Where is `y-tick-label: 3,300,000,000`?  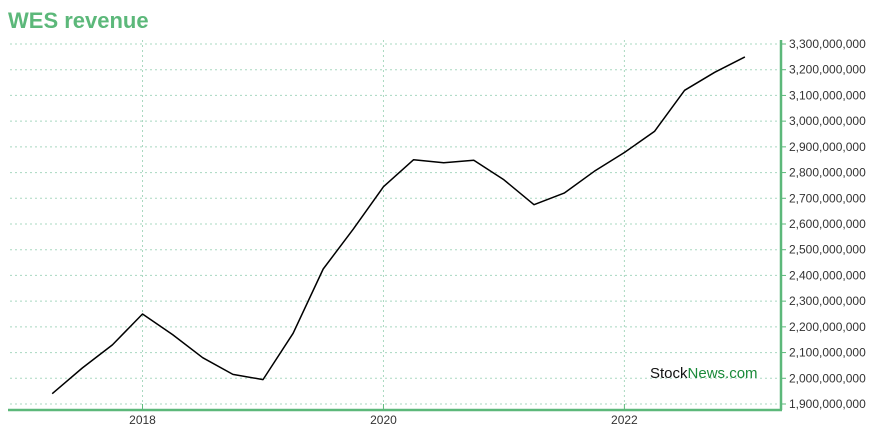 y-tick-label: 3,300,000,000 is located at coordinates (827, 44).